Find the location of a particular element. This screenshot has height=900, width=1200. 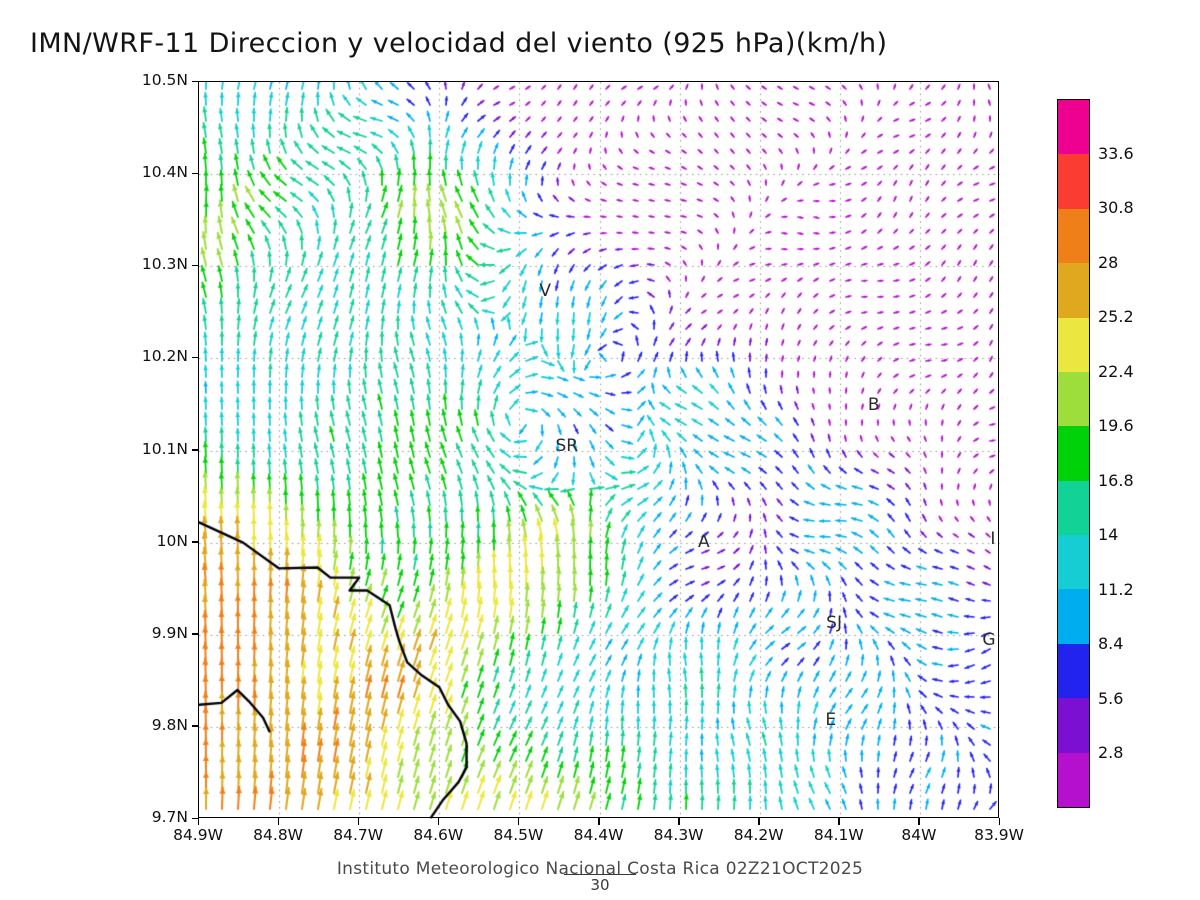

x-axis-label-84W: 84W is located at coordinates (919, 835).